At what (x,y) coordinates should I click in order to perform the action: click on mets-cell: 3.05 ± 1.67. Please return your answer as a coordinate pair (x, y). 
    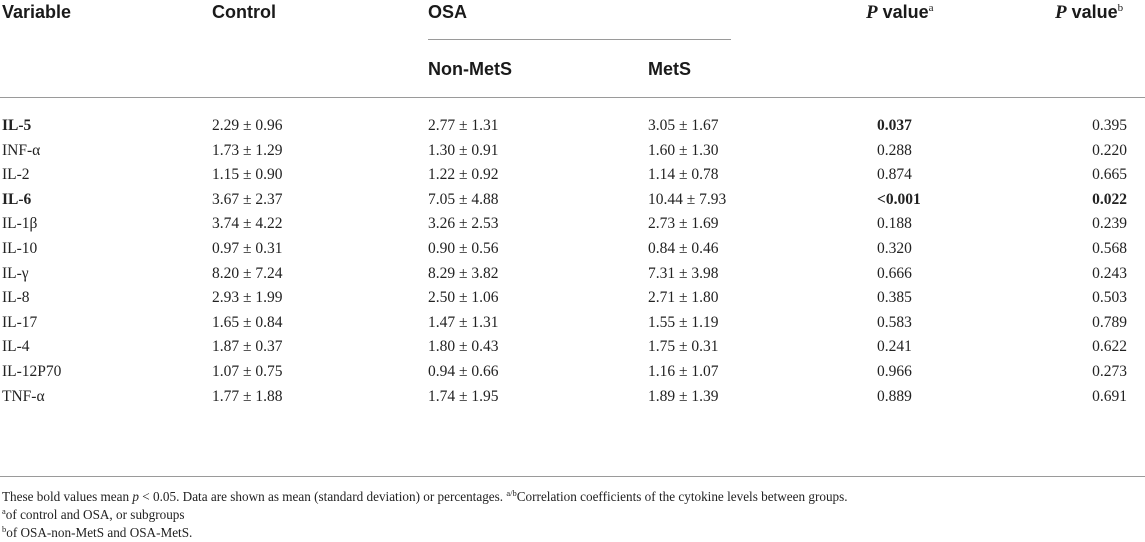
    Looking at the image, I should click on (683, 125).